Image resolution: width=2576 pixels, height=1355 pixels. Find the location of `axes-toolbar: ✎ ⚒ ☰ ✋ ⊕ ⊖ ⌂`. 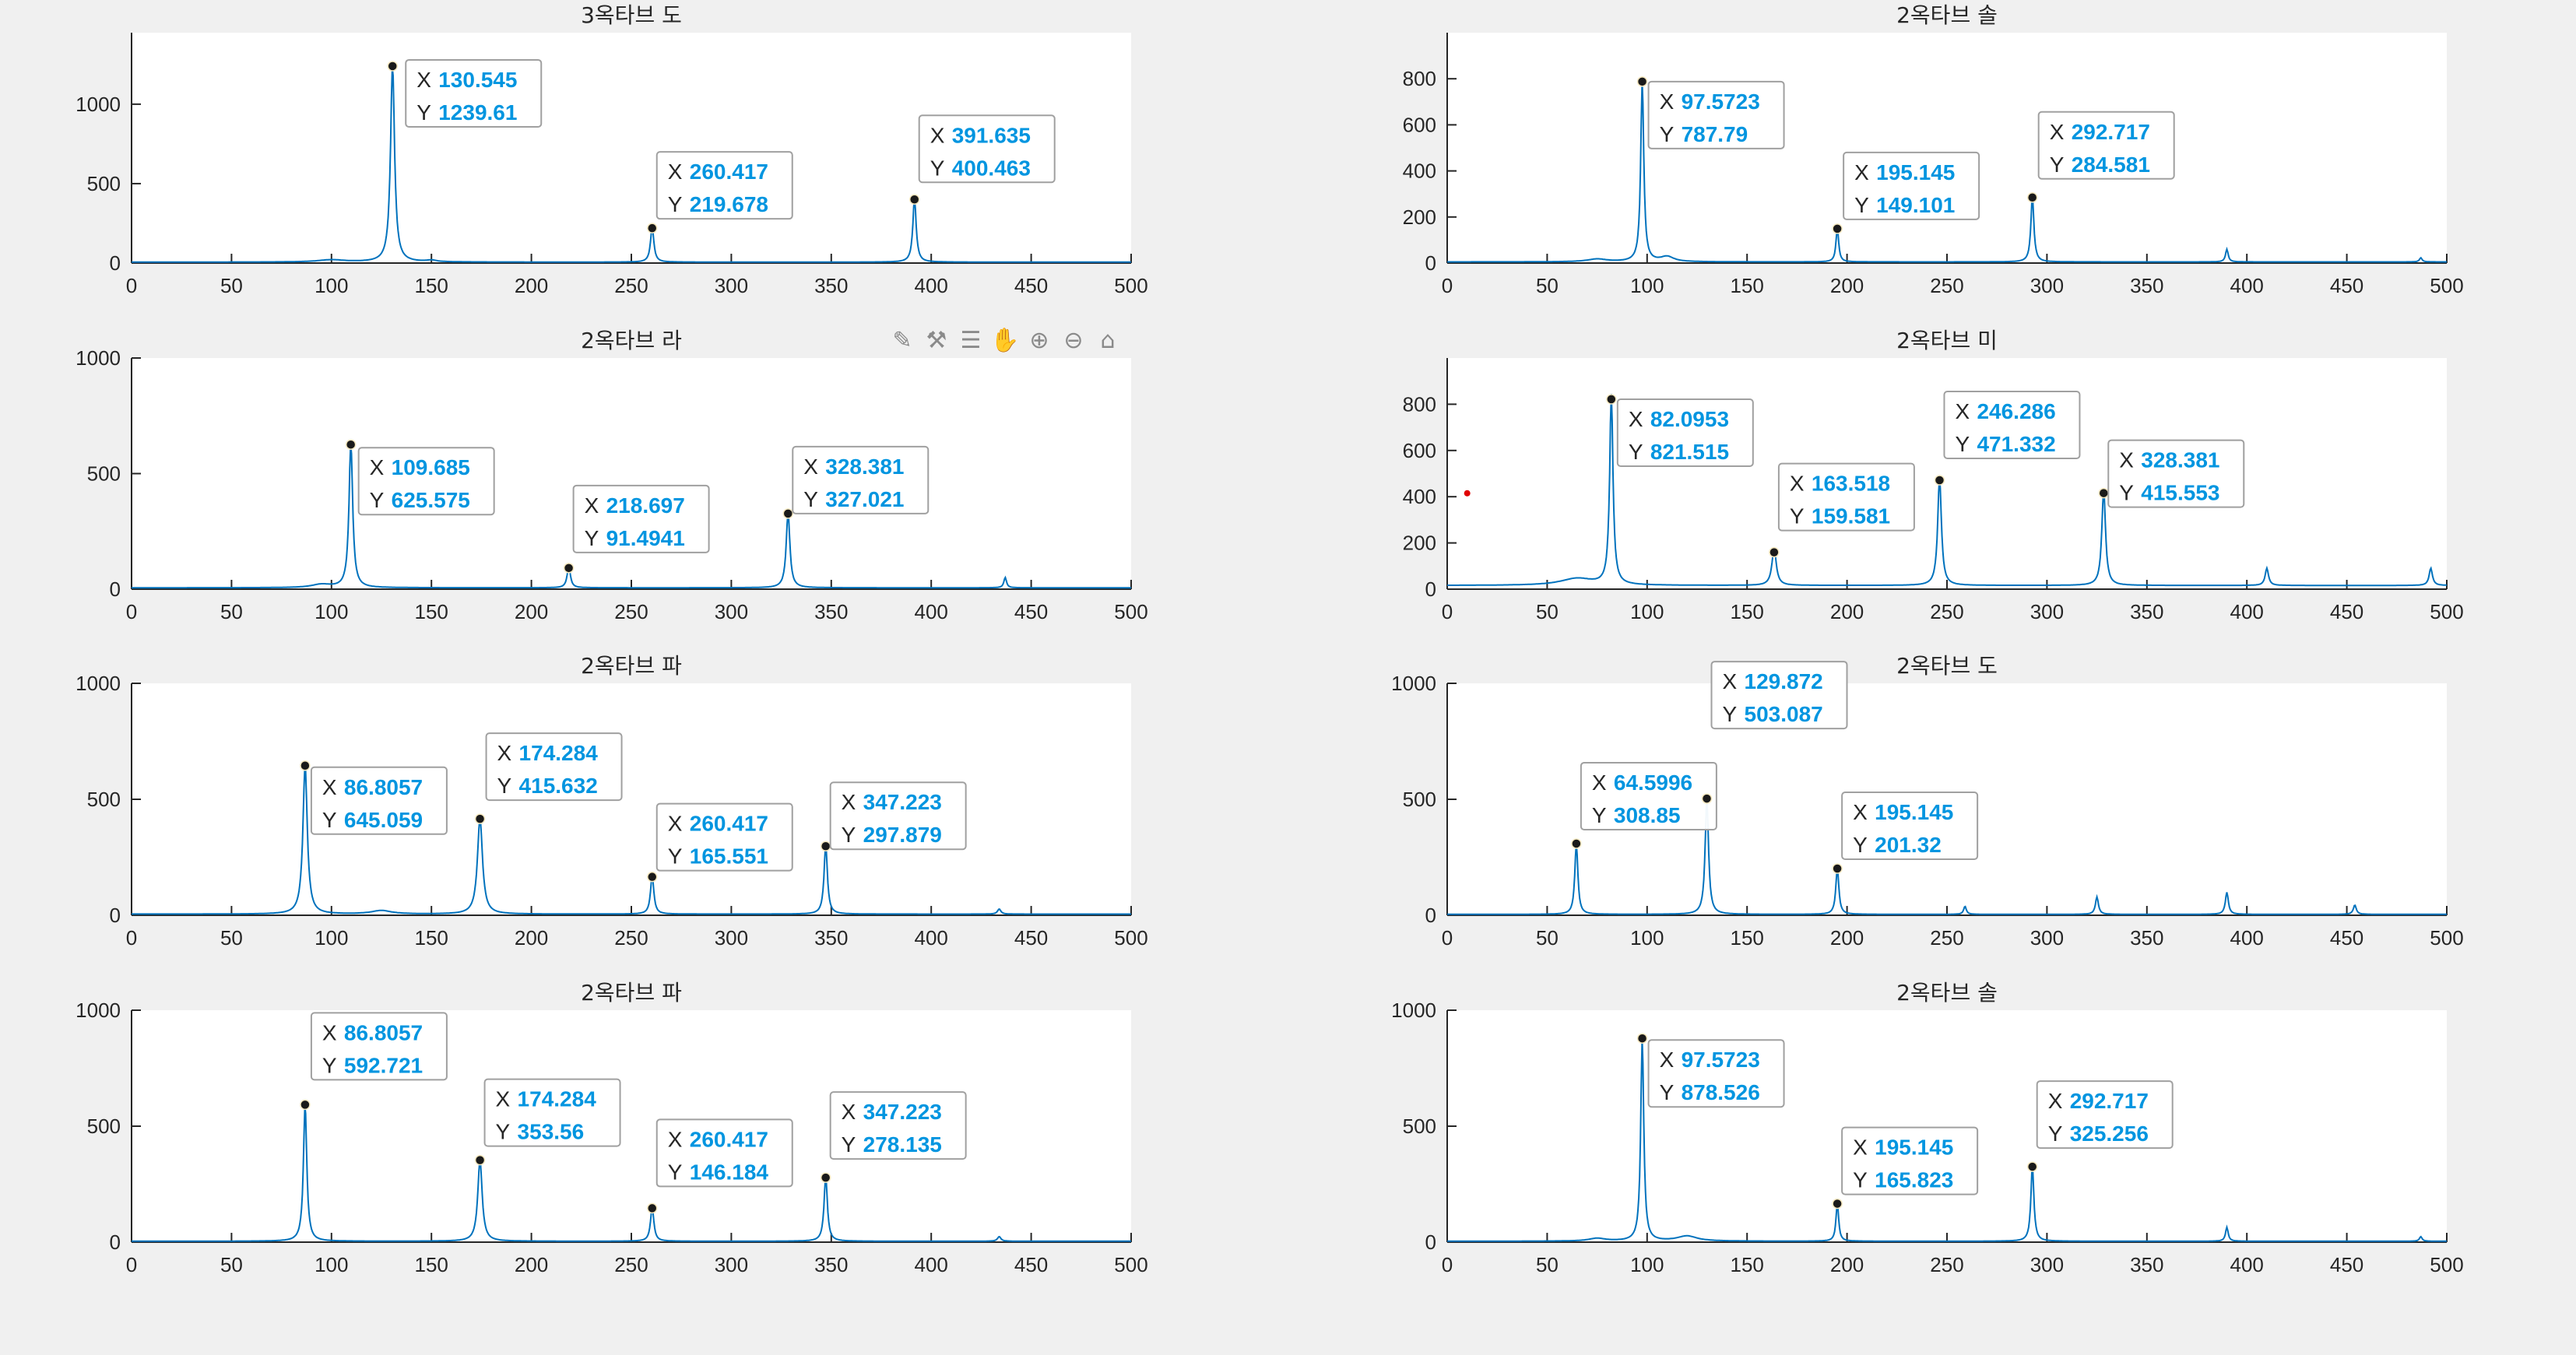

axes-toolbar: ✎ ⚒ ☰ ✋ ⊕ ⊖ ⌂ is located at coordinates (1005, 340).